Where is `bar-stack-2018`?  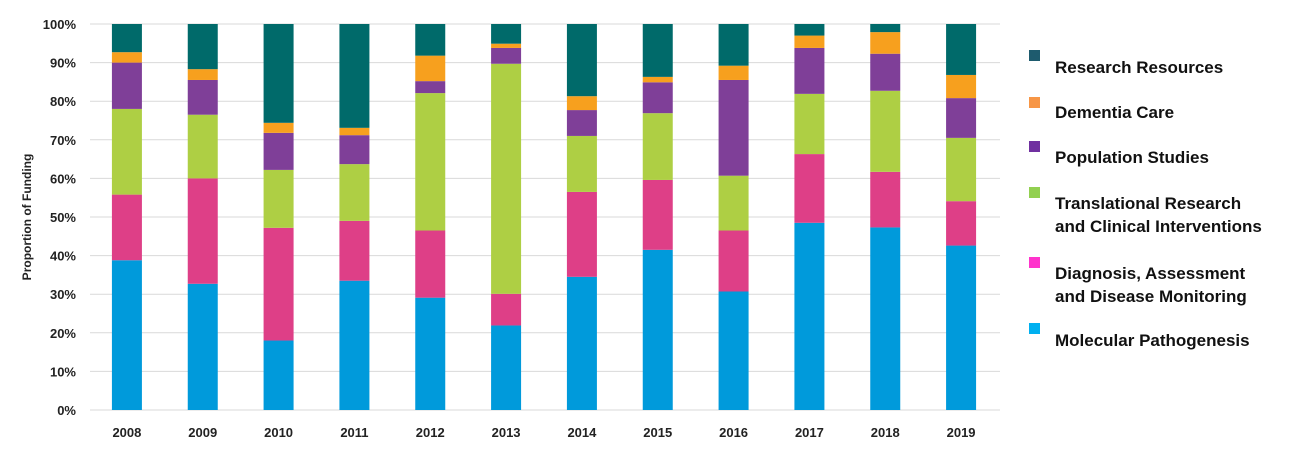
bar-stack-2018 is located at coordinates (885, 217).